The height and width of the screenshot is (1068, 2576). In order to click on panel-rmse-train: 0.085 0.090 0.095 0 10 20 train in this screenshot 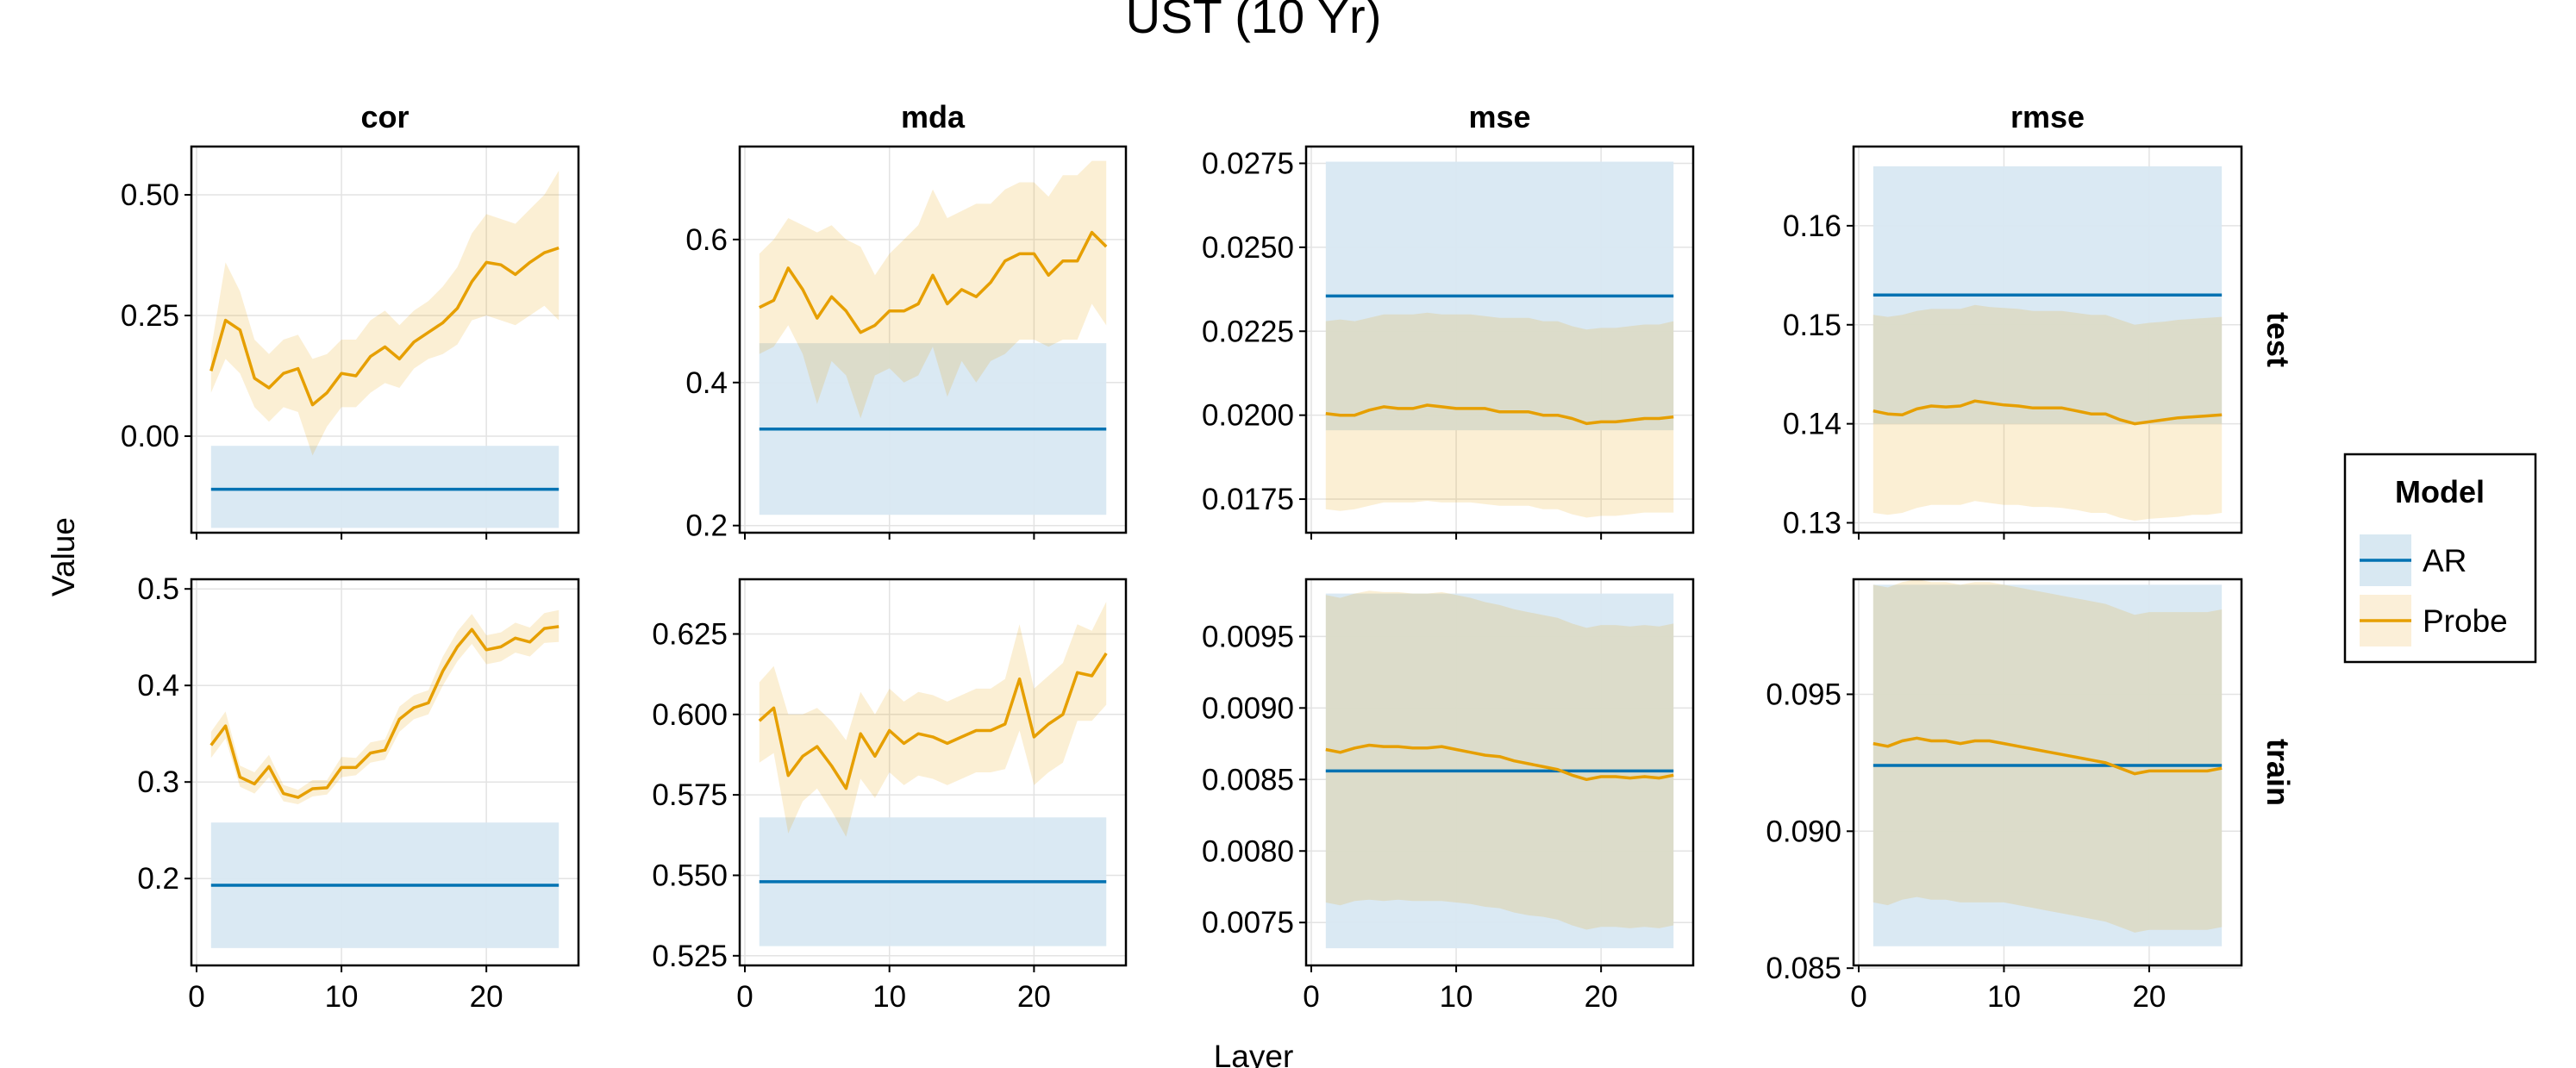, I will do `click(2031, 796)`.